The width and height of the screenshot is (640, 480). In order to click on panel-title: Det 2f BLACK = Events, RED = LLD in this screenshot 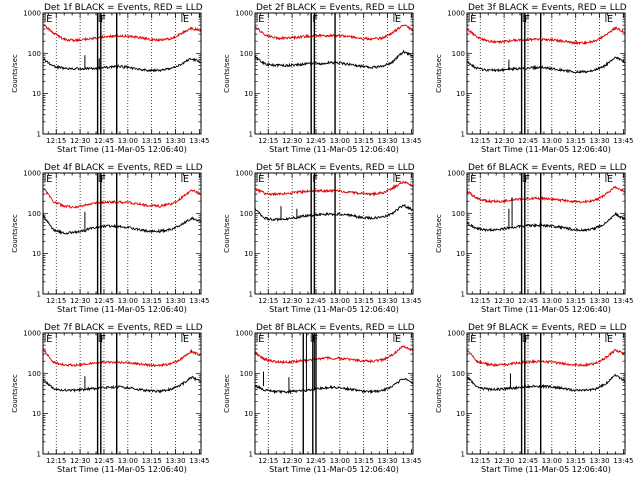, I will do `click(335, 8)`.